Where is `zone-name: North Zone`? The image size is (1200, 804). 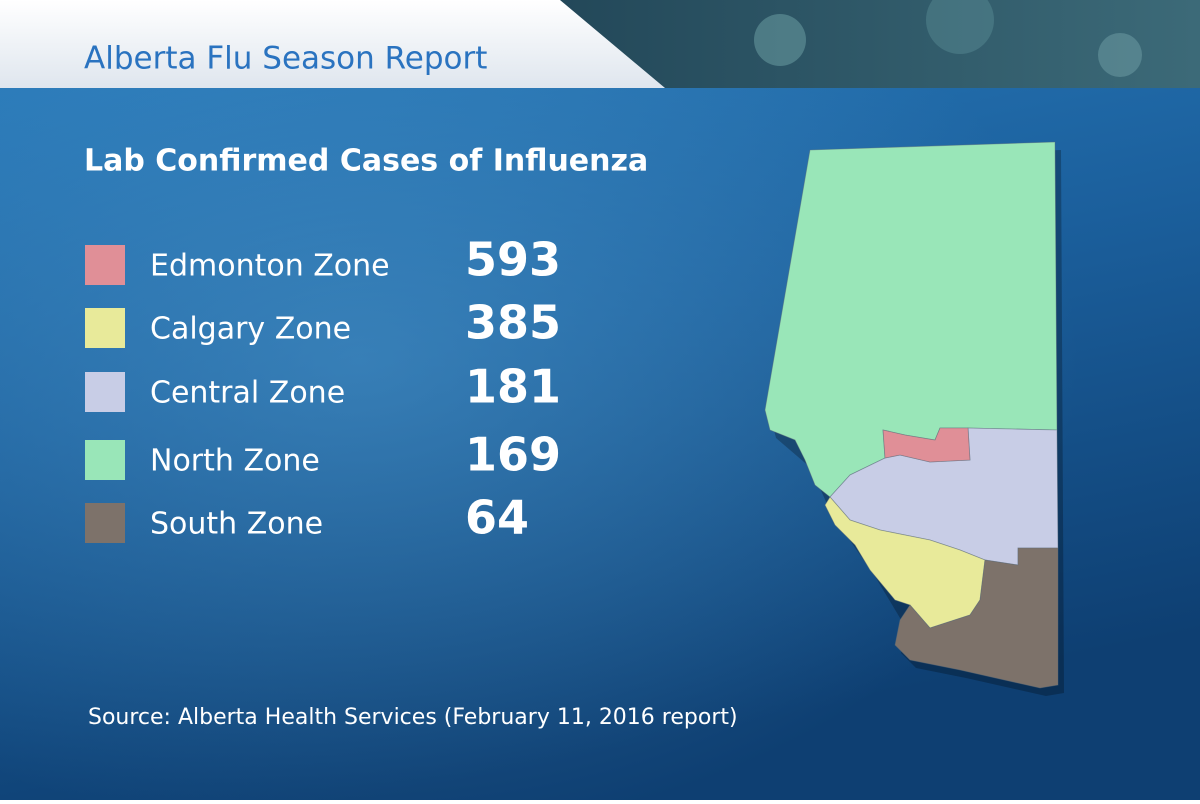
zone-name: North Zone is located at coordinates (235, 461).